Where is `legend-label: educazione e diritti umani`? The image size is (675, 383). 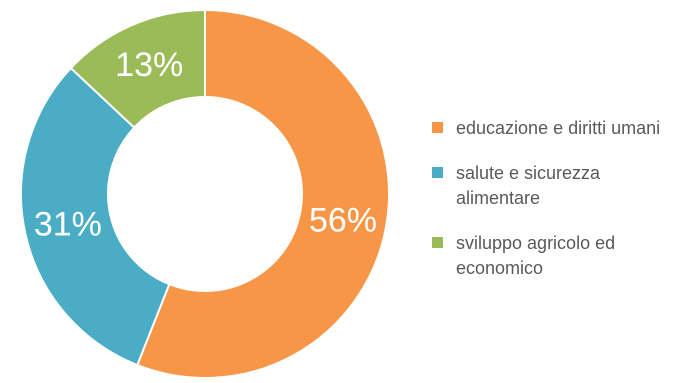 legend-label: educazione e diritti umani is located at coordinates (564, 128).